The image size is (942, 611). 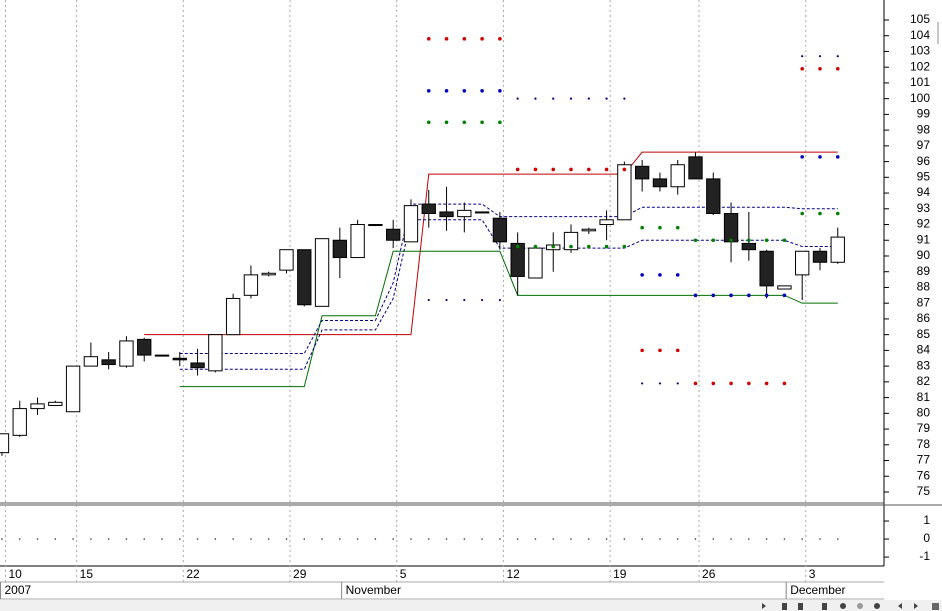 What do you see at coordinates (924, 161) in the screenshot?
I see `y-tick-label: 96` at bounding box center [924, 161].